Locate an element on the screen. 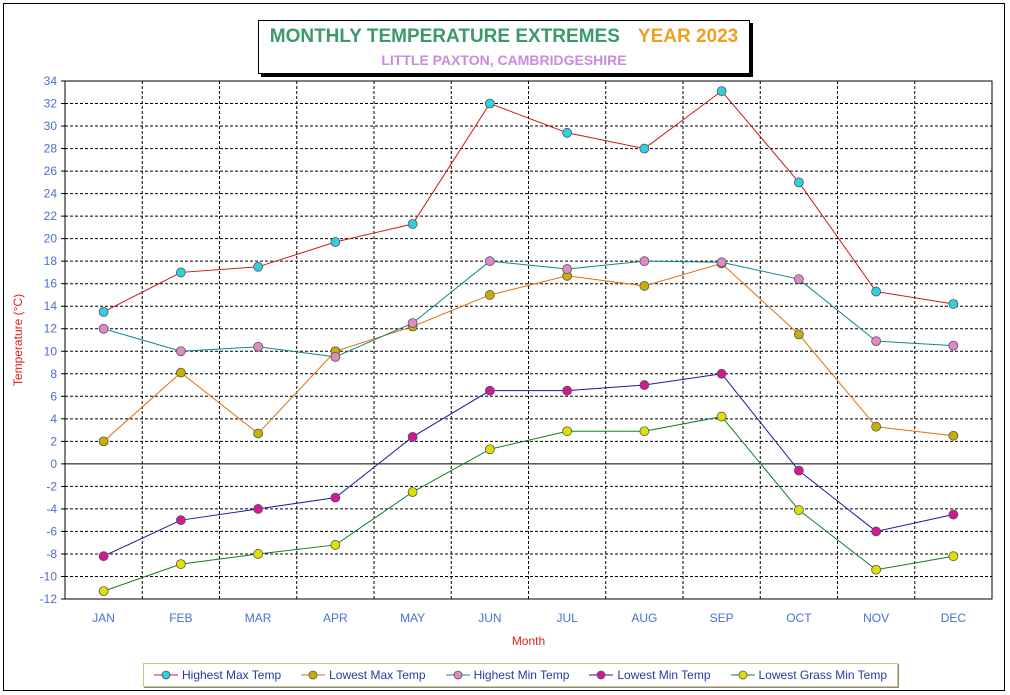  chart-title-year: YEAR 2023 is located at coordinates (688, 36).